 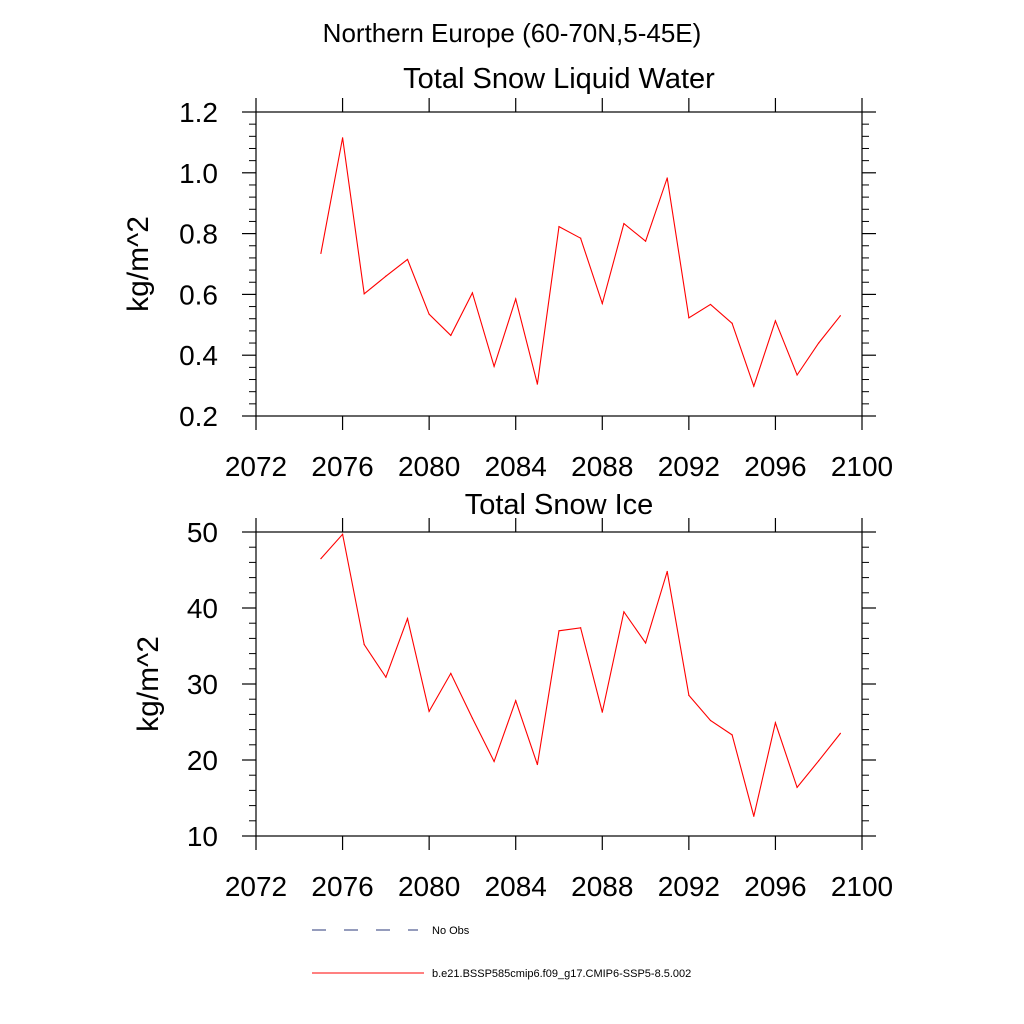 What do you see at coordinates (202, 532) in the screenshot?
I see `y-tick-label: 50` at bounding box center [202, 532].